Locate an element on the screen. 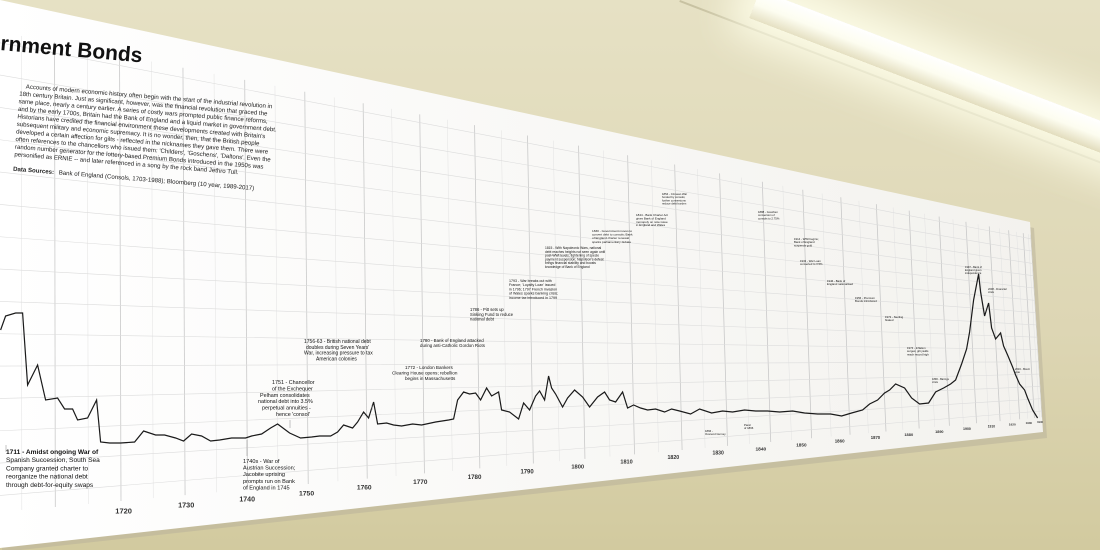 Image resolution: width=1100 pixels, height=550 pixels. x-axis-year-label: 1770 is located at coordinates (420, 482).